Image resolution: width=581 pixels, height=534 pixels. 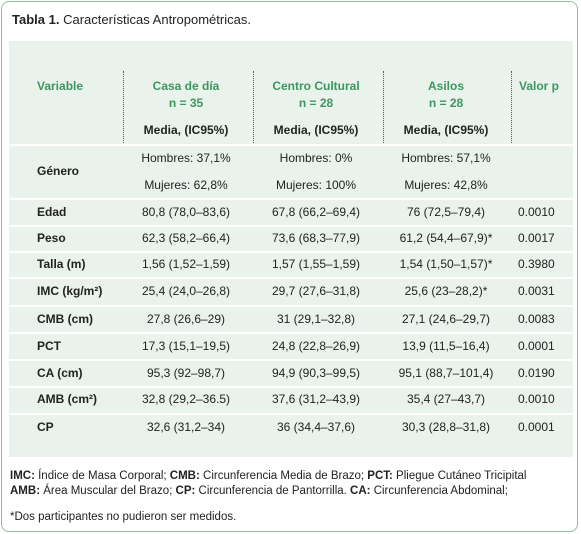 I want to click on cell: 95,1 (88,7–101,4), so click(x=446, y=373).